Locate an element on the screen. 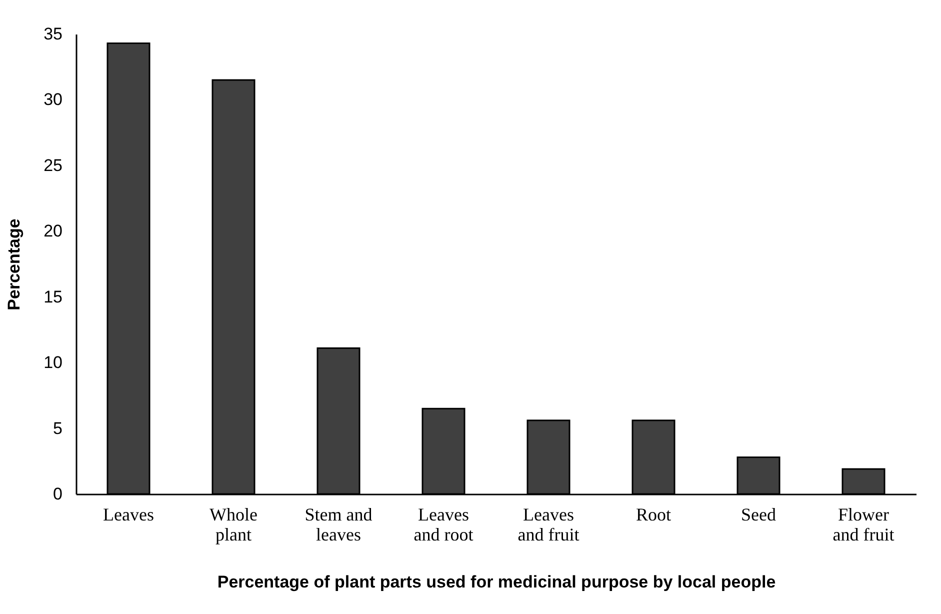 This screenshot has width=941, height=614. y-tick-label: 10 is located at coordinates (53, 362).